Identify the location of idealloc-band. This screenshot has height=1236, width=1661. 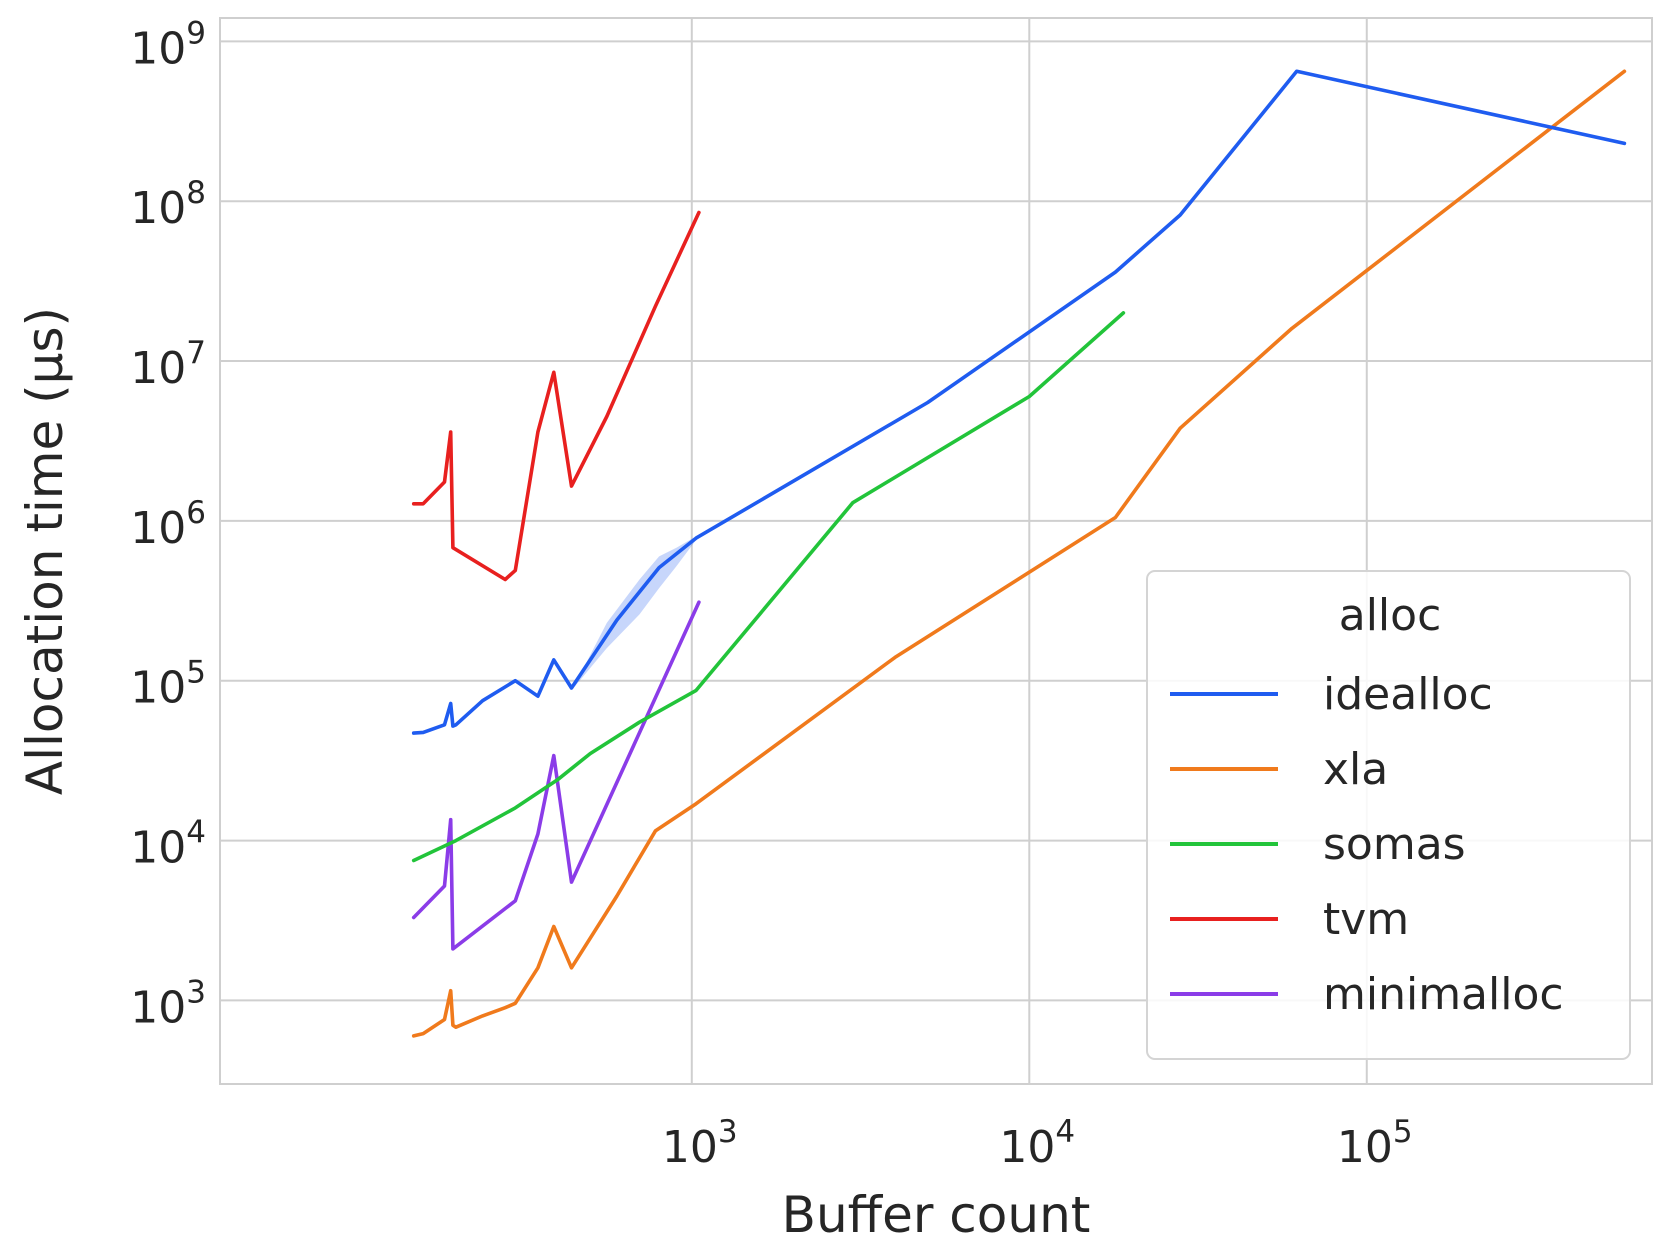
(635, 611).